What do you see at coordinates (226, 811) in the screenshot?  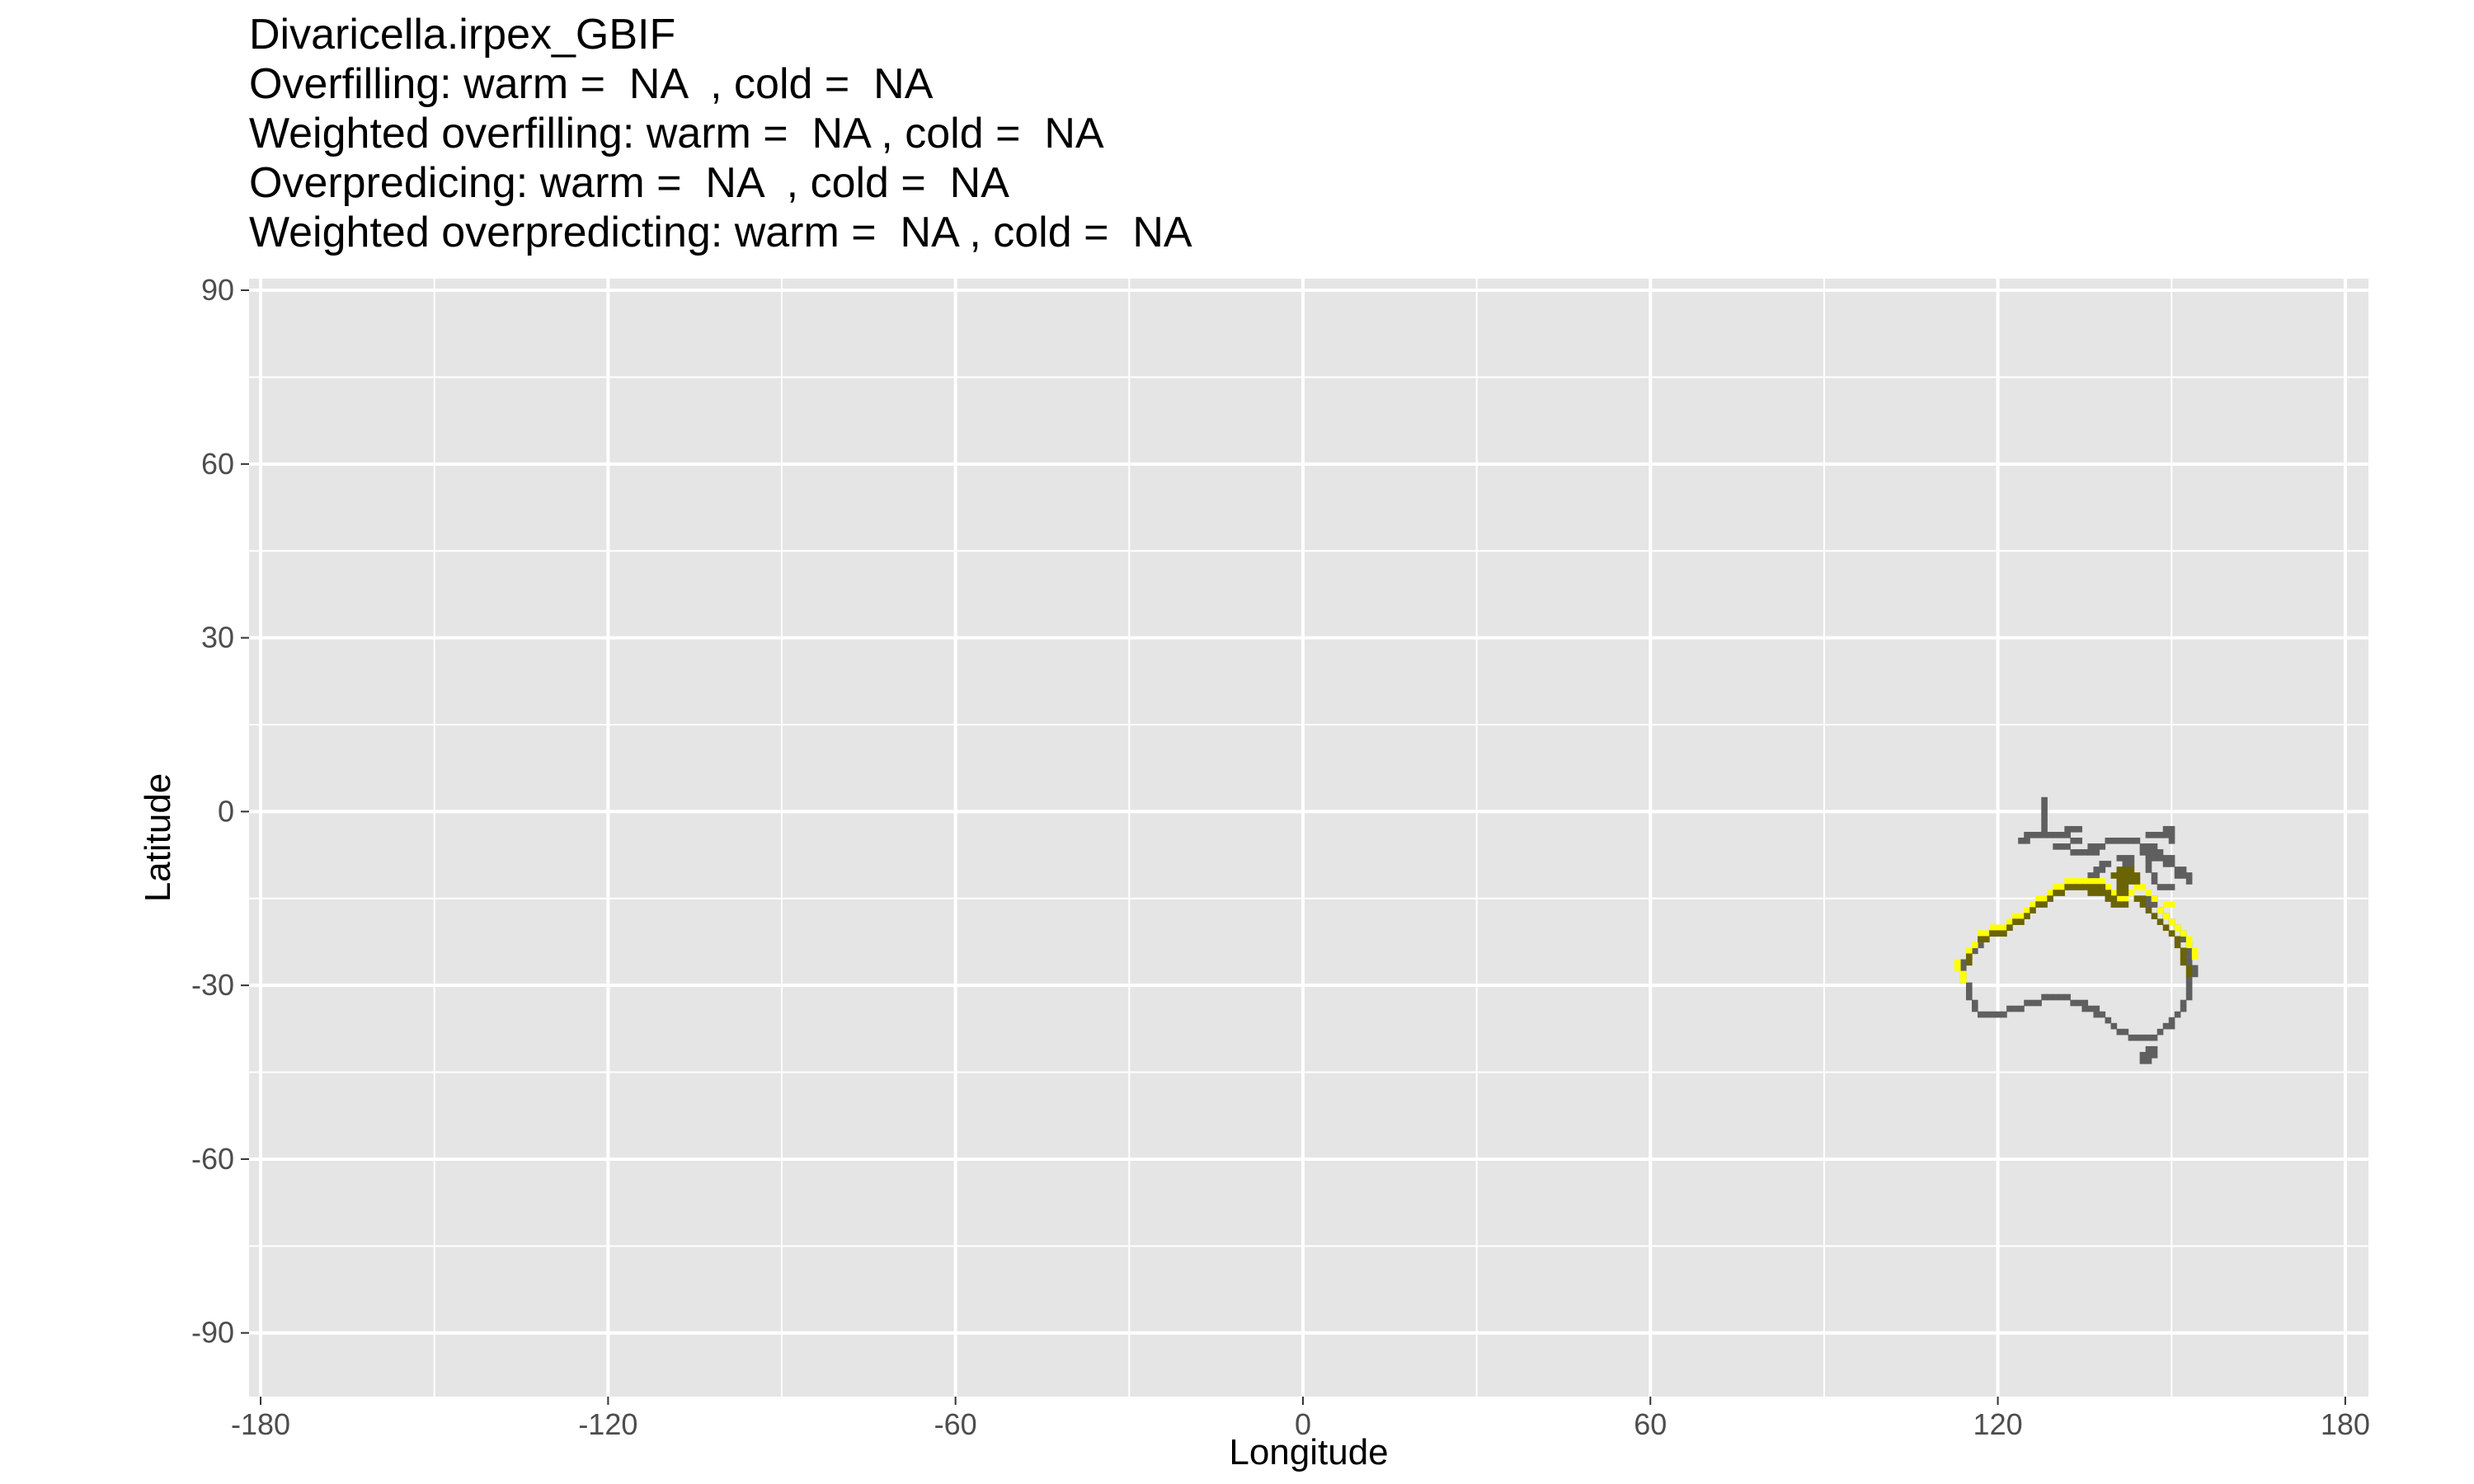 I see `y-tick-label: 0` at bounding box center [226, 811].